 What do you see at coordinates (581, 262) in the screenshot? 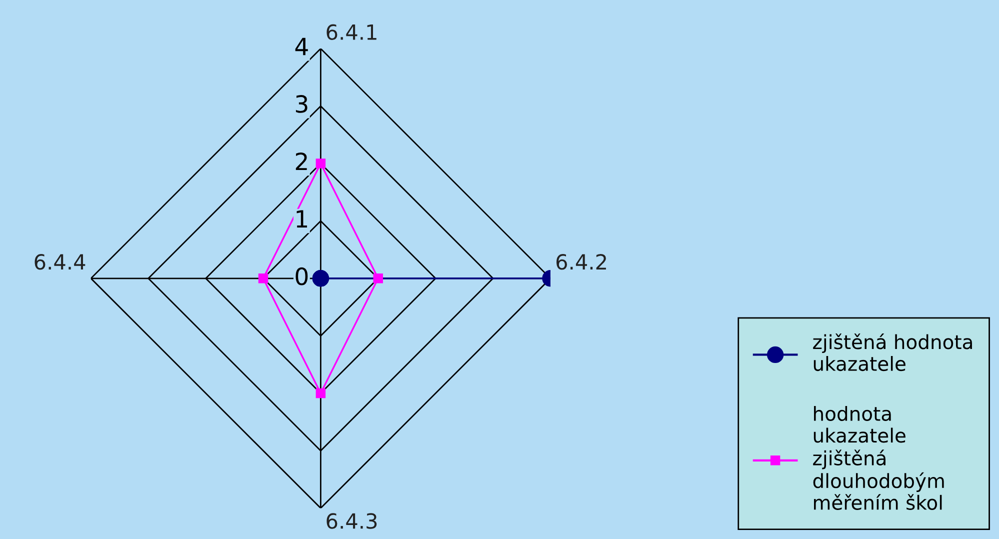
I see `spoke-label: 6.4.2` at bounding box center [581, 262].